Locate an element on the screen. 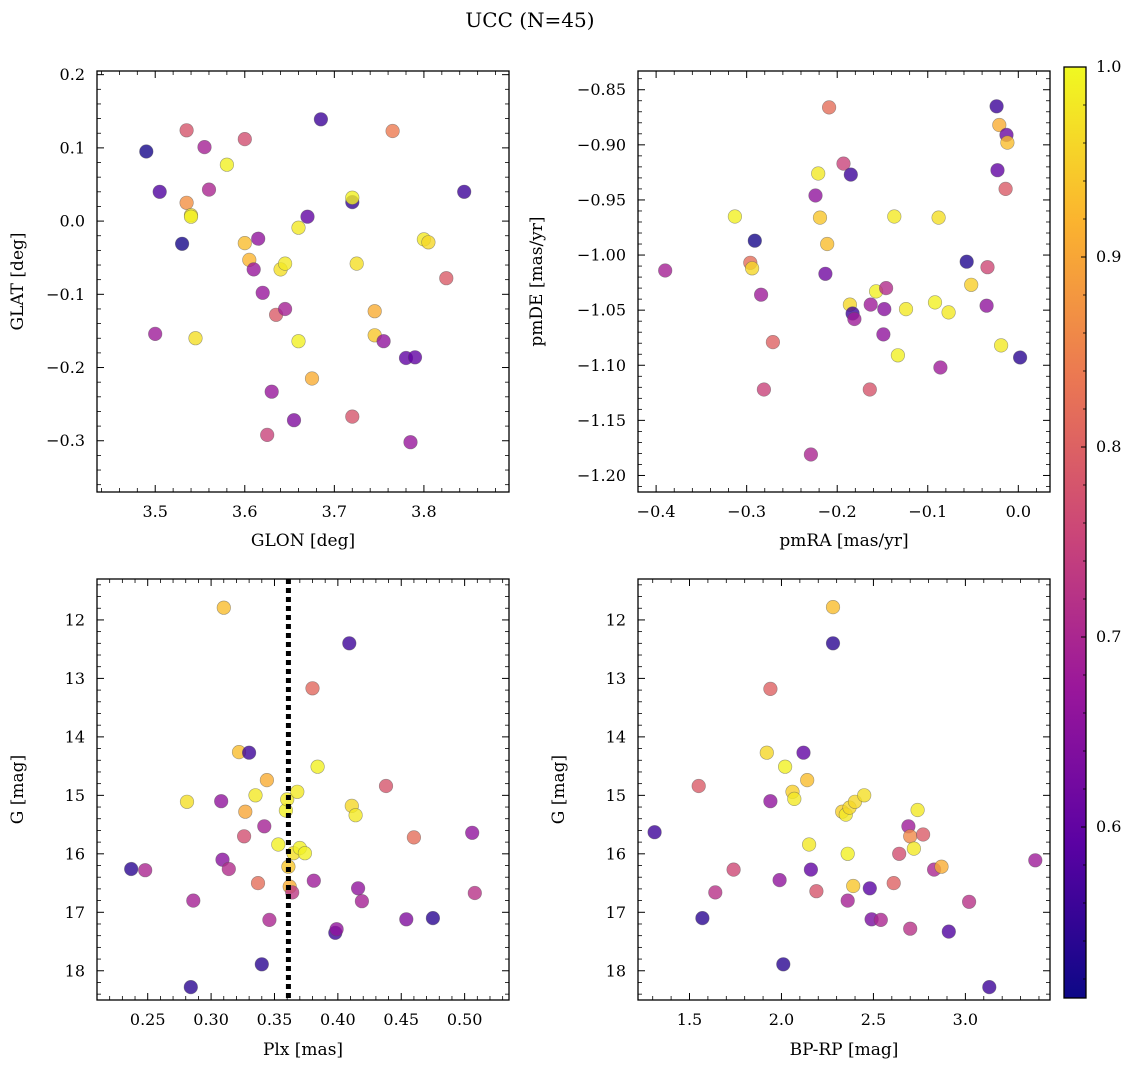 This screenshot has width=1136, height=1067. x-tick-label: 3.5 is located at coordinates (154, 511).